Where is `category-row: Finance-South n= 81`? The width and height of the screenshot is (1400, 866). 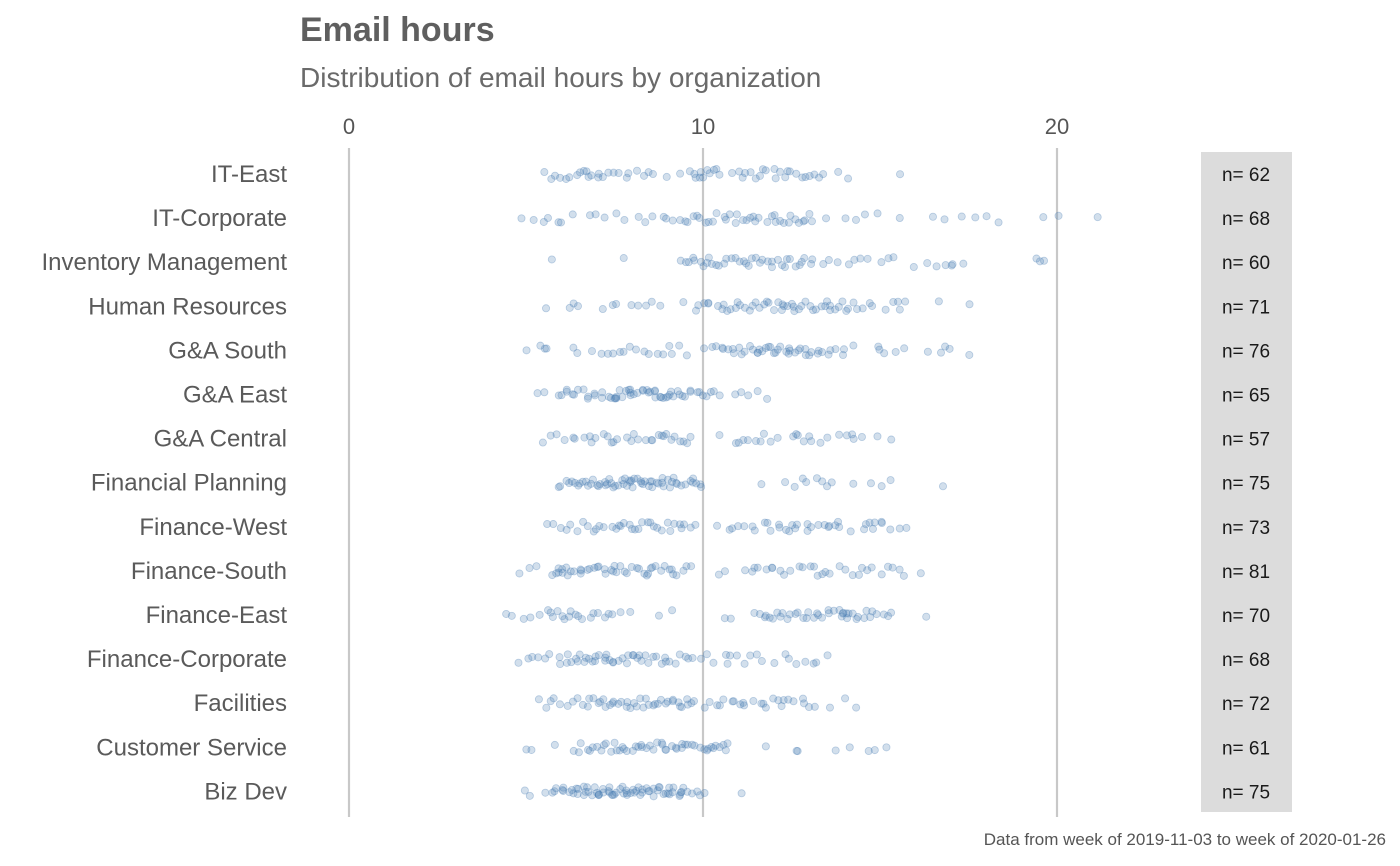
category-row: Finance-South n= 81 is located at coordinates (700, 571).